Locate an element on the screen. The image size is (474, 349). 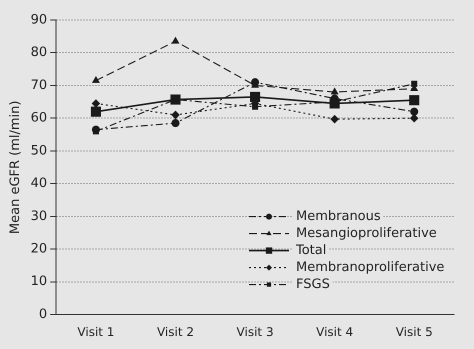
legend-label: FSGS is located at coordinates (313, 284).